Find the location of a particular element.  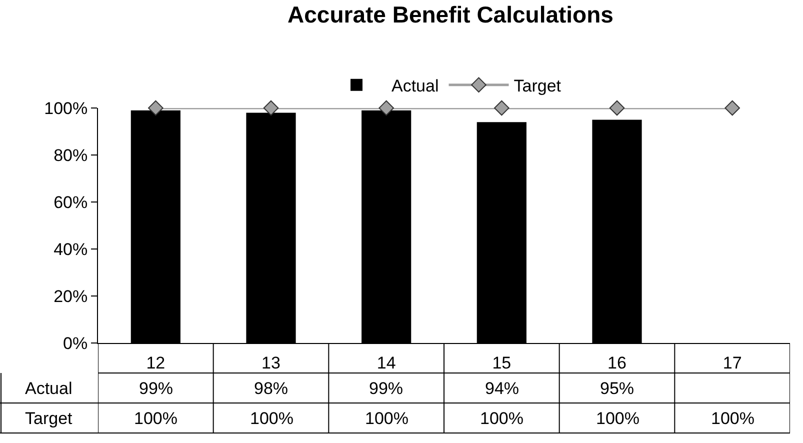

x-tick-label: 16 is located at coordinates (617, 362).